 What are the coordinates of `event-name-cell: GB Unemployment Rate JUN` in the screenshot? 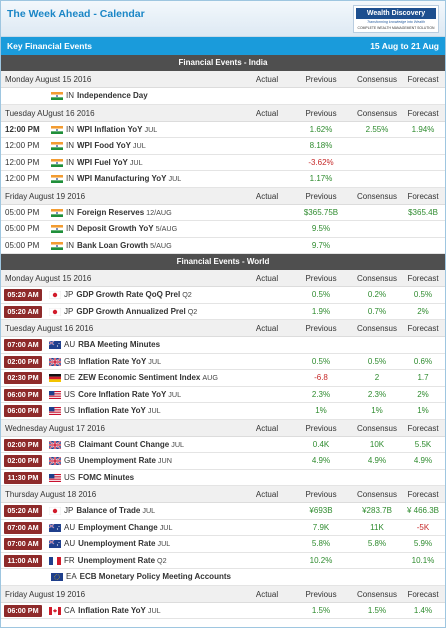 It's located at (118, 461).